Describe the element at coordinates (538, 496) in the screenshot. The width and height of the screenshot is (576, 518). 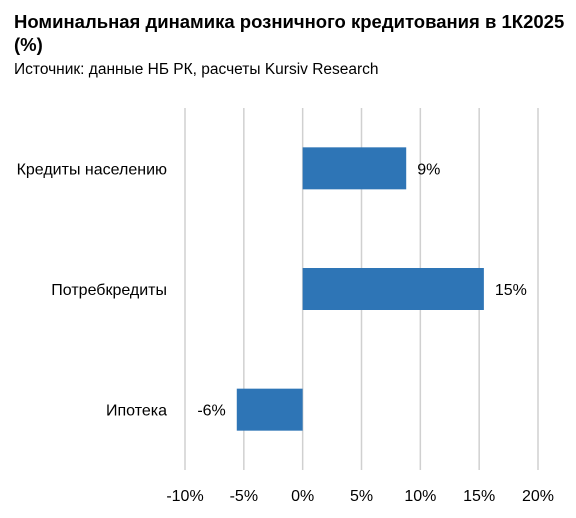
I see `x-tick-label: 20%` at that location.